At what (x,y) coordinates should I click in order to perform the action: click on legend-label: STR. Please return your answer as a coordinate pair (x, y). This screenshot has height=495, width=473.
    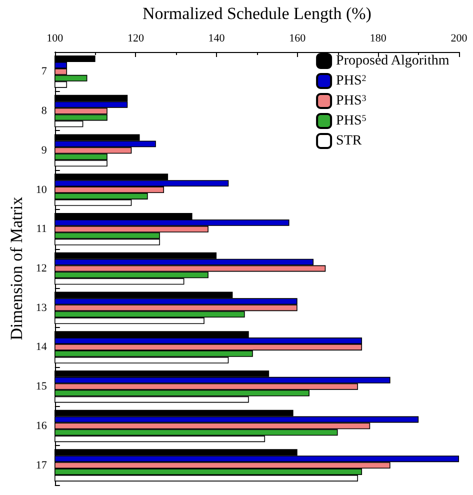
    Looking at the image, I should click on (349, 141).